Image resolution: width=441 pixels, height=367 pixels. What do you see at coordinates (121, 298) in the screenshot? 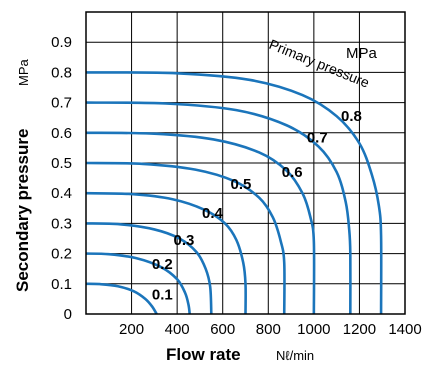
I see `curve-0.1` at bounding box center [121, 298].